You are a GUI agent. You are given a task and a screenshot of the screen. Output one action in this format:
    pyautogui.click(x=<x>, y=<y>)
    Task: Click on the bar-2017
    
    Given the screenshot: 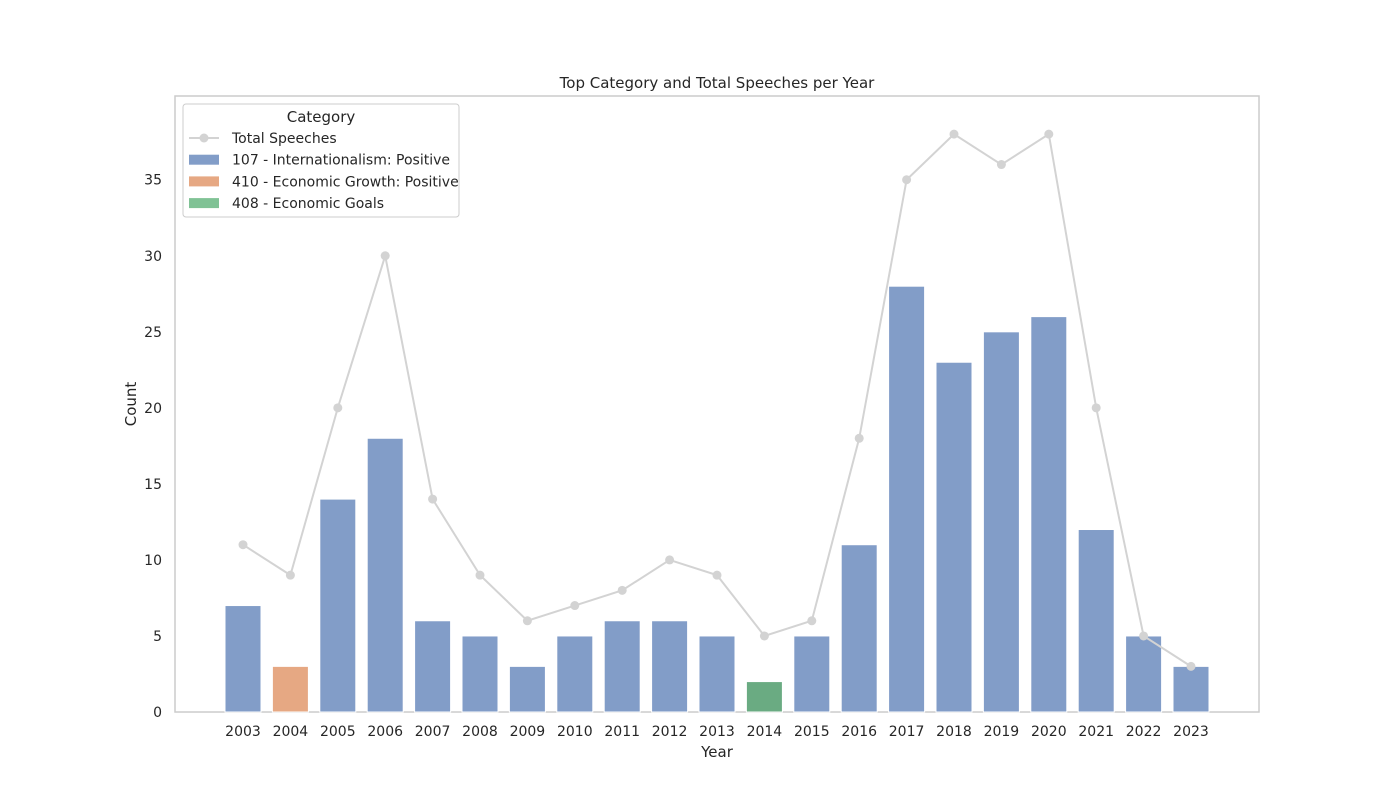 What is the action you would take?
    pyautogui.click(x=907, y=499)
    